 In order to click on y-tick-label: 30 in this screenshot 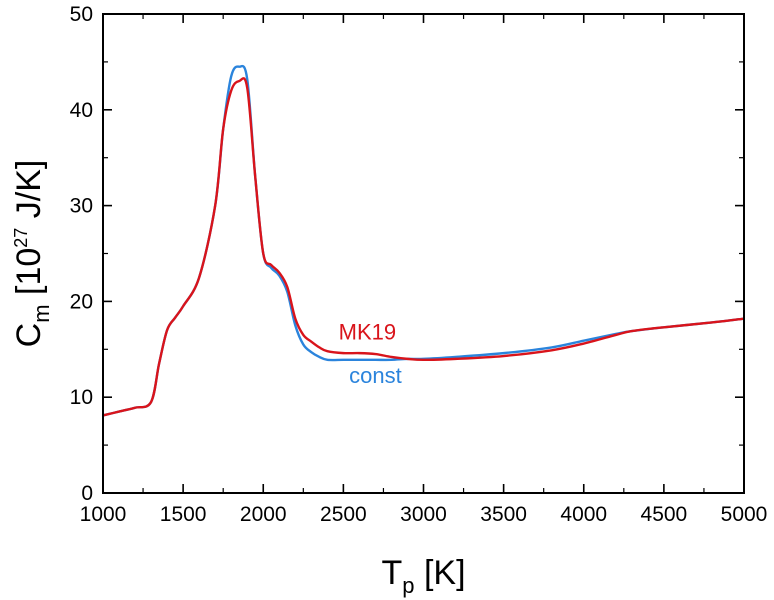, I will do `click(81, 206)`.